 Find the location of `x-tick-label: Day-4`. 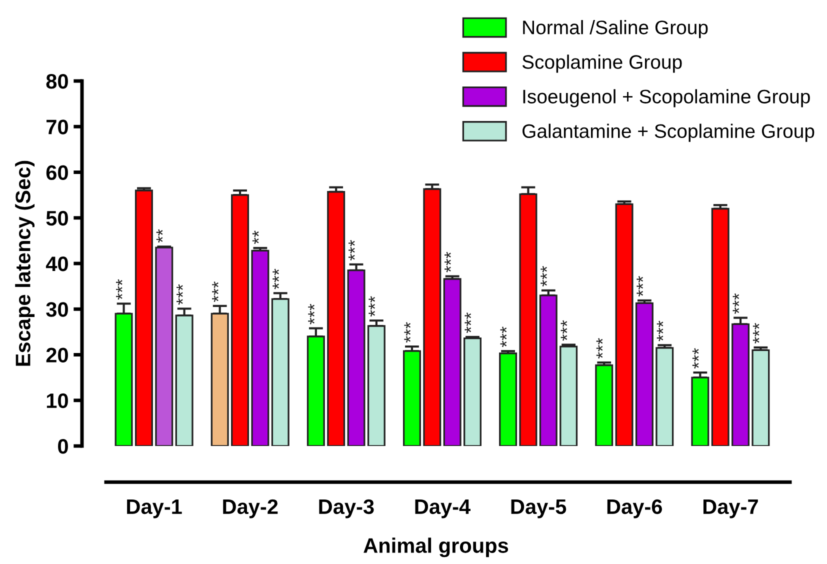

x-tick-label: Day-4 is located at coordinates (443, 509).